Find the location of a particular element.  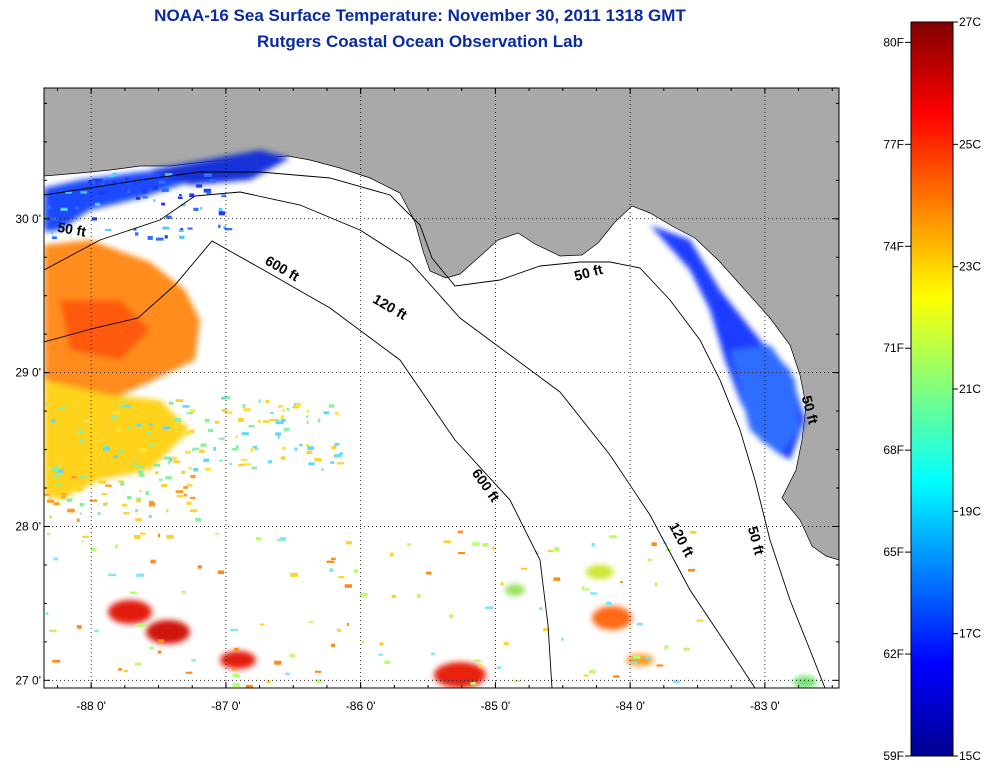

lon-tick-label: -83 0' is located at coordinates (765, 706).